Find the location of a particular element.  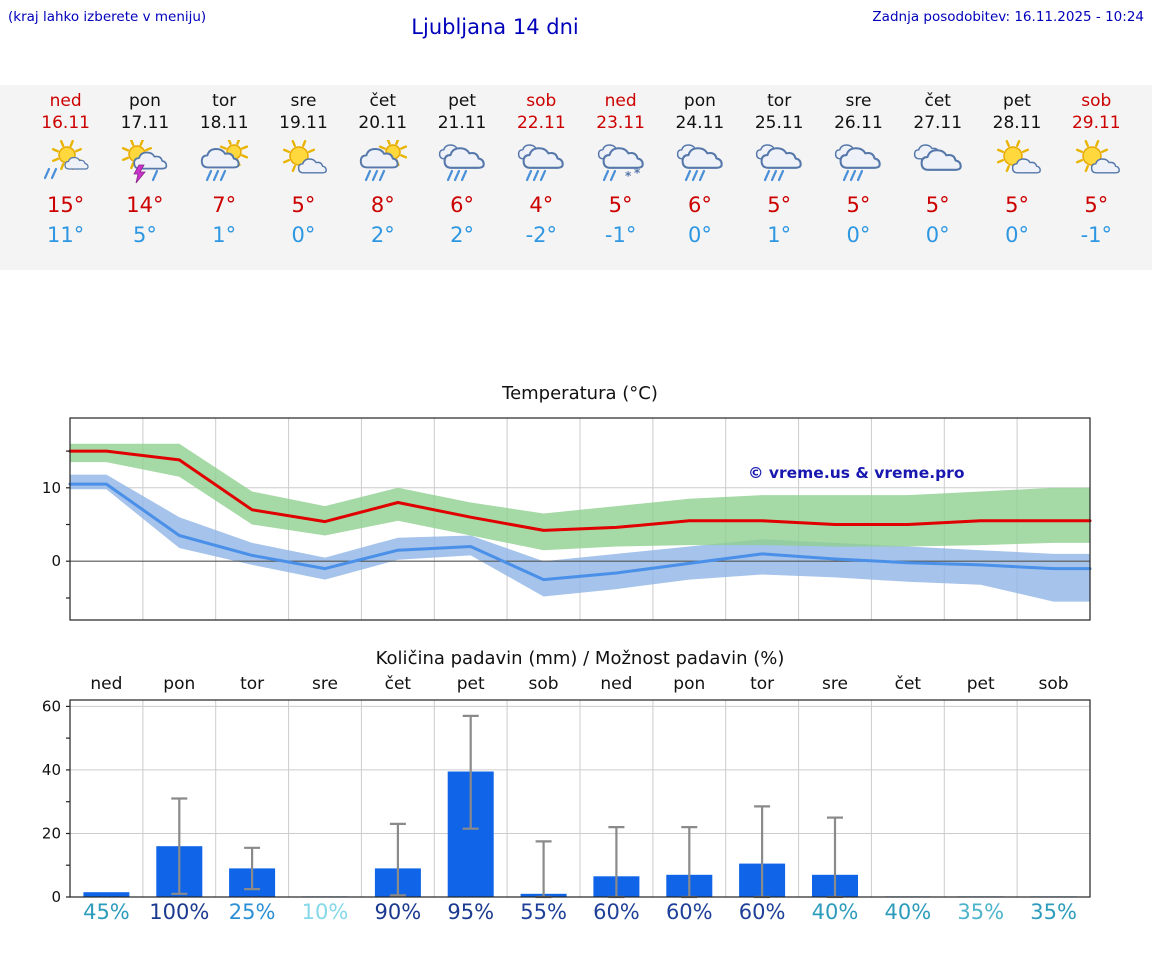

low-temp: 5° is located at coordinates (144, 235).